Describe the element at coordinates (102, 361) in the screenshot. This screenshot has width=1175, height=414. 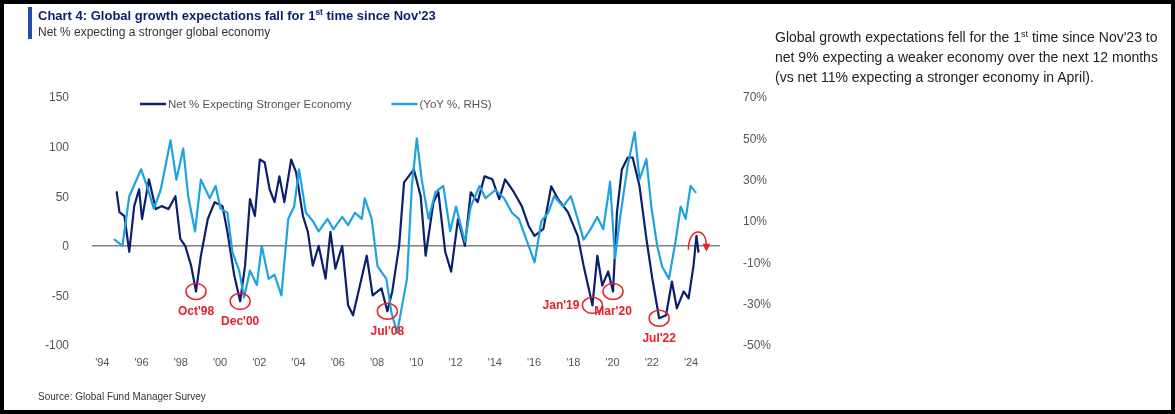
I see `x-tick-label: '94` at that location.